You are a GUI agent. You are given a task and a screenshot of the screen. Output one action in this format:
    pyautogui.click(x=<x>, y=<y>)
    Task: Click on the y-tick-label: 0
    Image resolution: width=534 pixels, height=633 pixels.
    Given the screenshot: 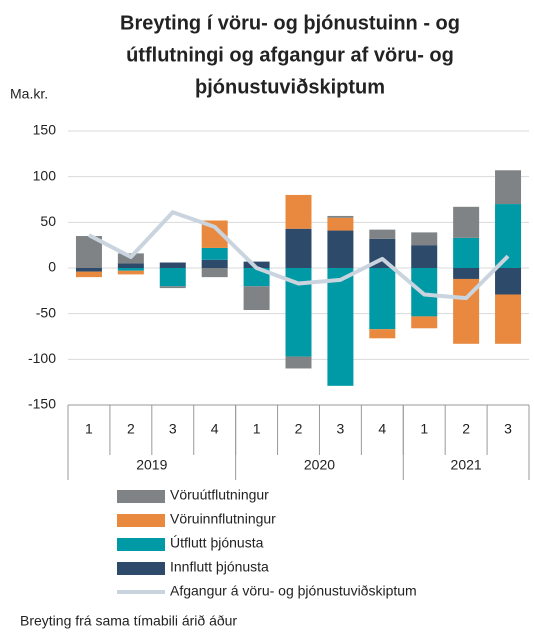 What is the action you would take?
    pyautogui.click(x=52, y=267)
    